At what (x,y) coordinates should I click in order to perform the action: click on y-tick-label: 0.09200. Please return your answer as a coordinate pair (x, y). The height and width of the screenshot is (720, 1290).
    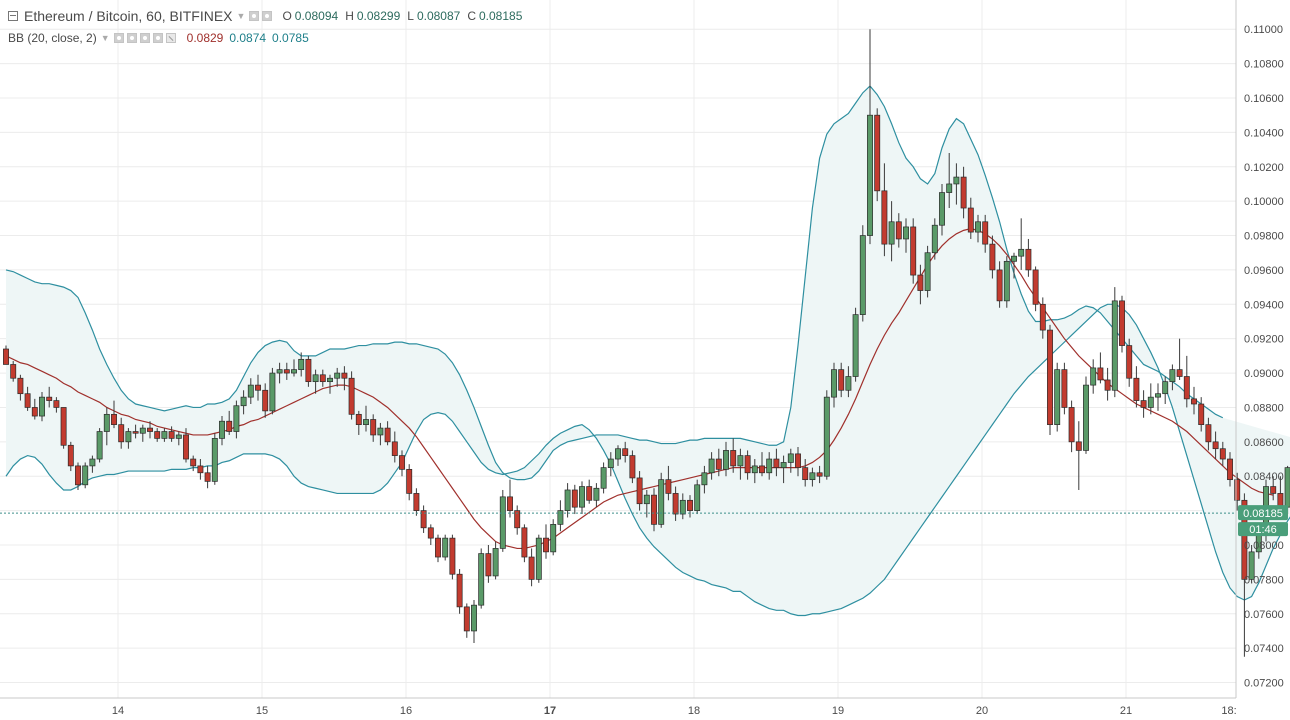
    Looking at the image, I should click on (1264, 340).